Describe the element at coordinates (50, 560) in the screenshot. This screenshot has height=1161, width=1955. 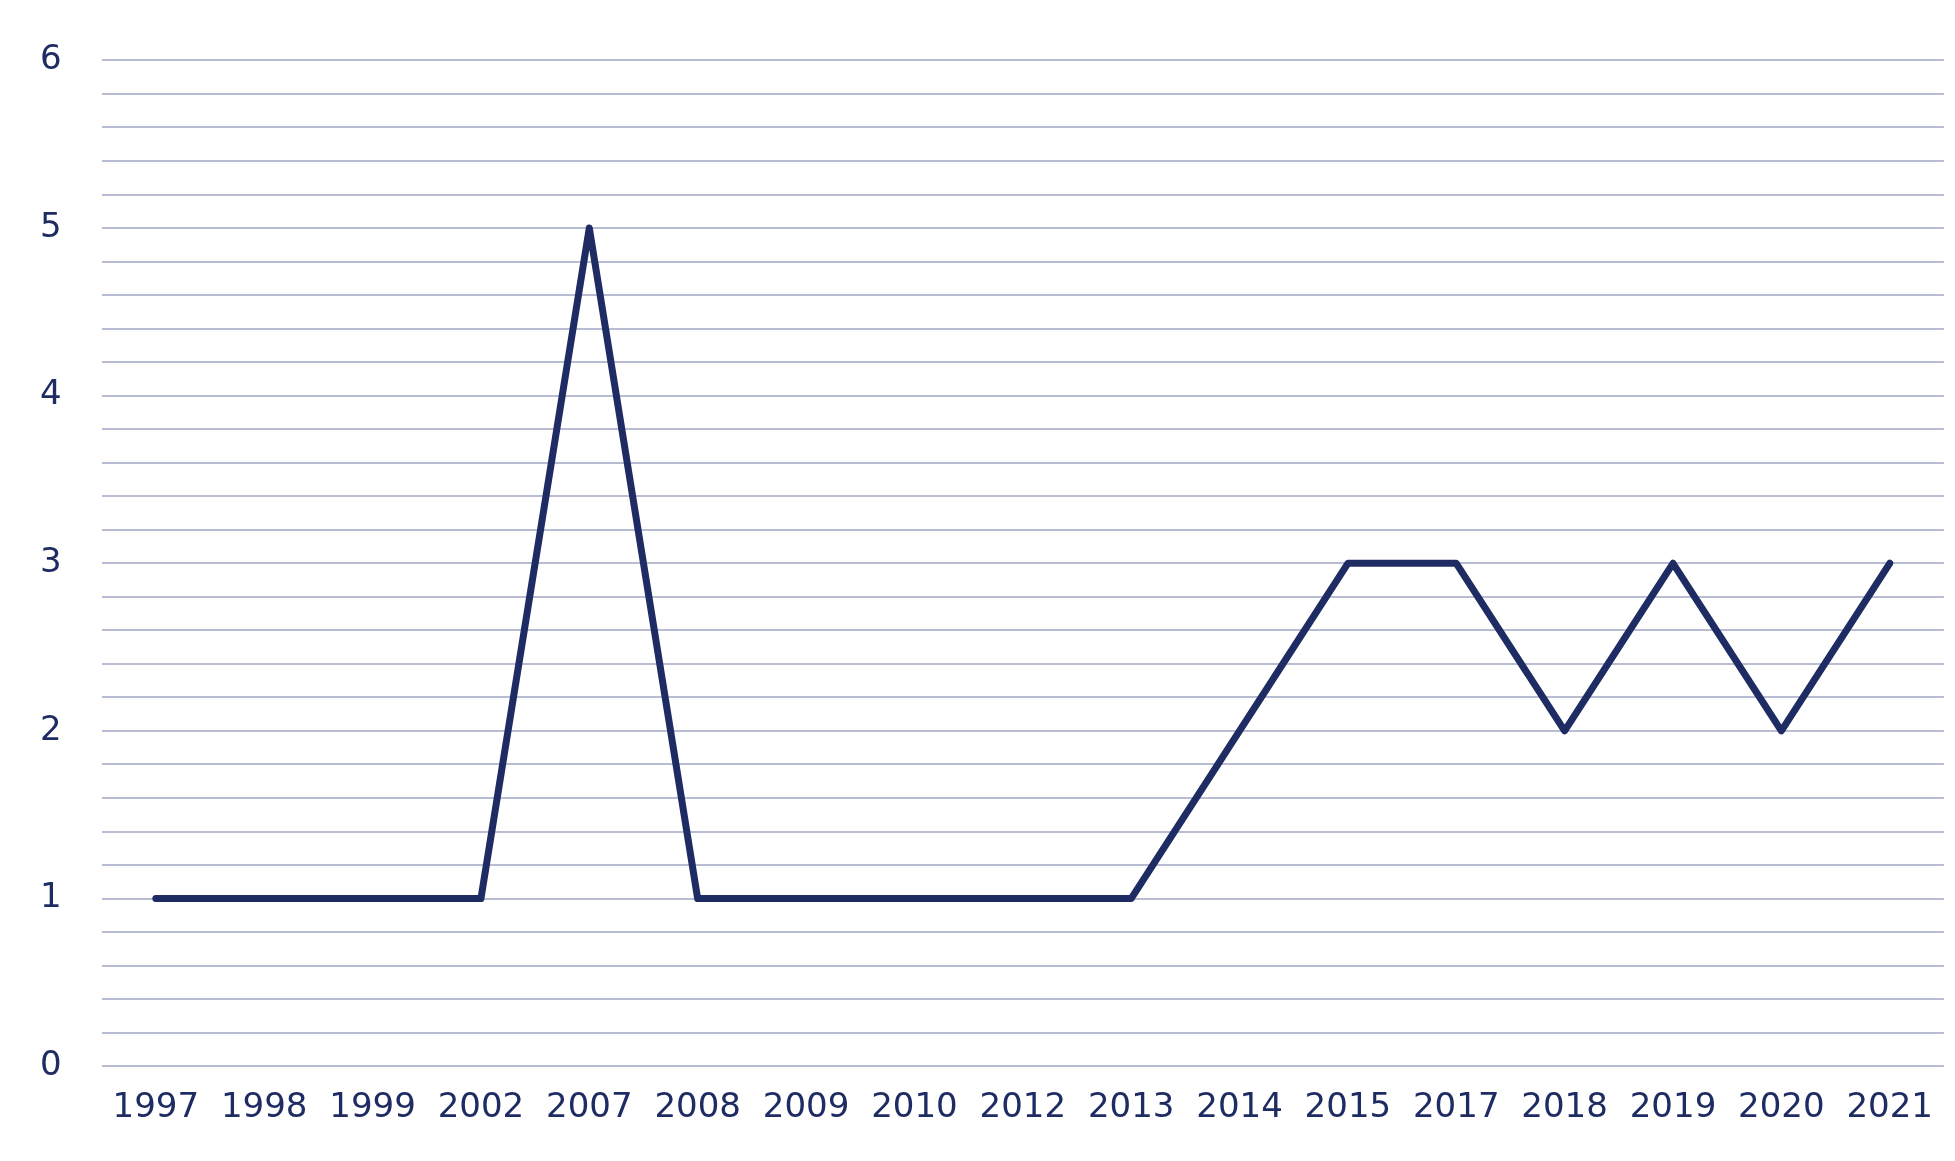
I see `y-tick-label: 3` at that location.